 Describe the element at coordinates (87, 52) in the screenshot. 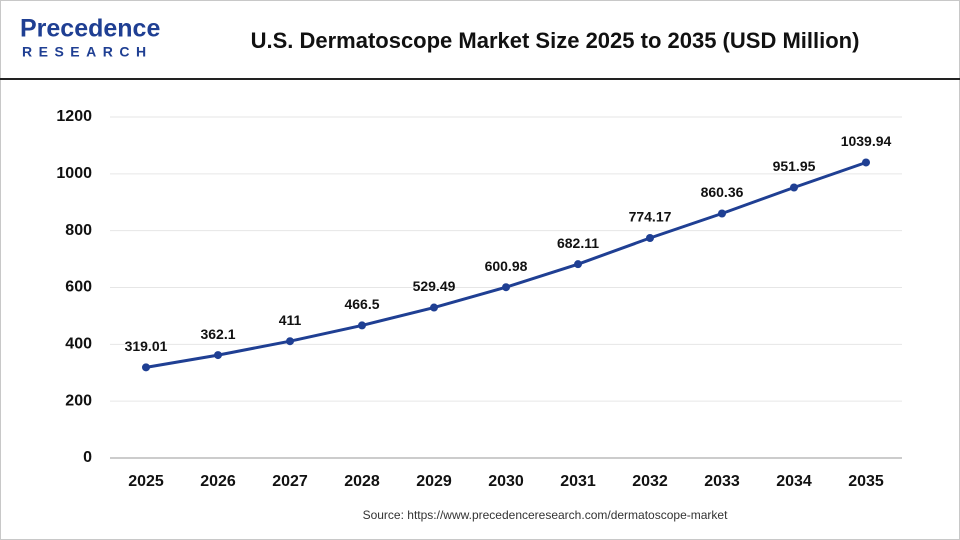

I see `brand-tagline: RESEARCH` at that location.